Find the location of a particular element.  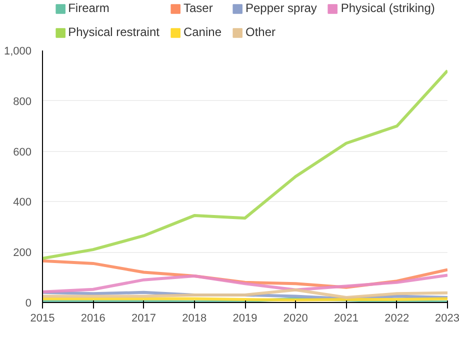

x-tick-label: 2018 is located at coordinates (194, 318).